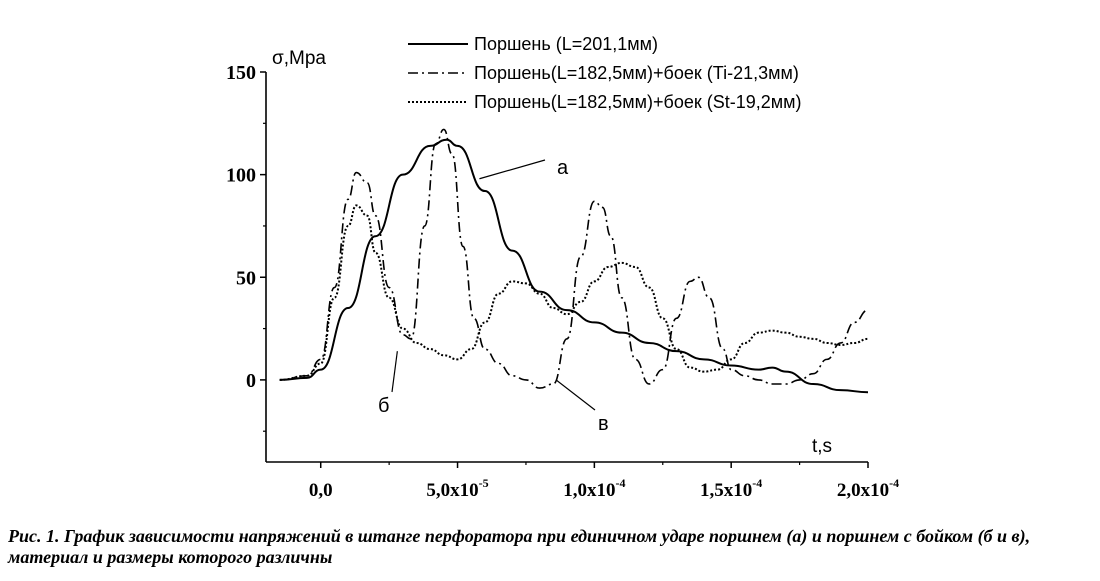 Image resolution: width=1100 pixels, height=581 pixels. Describe the element at coordinates (299, 58) in the screenshot. I see `y-axis-label: σ,Mpa` at that location.